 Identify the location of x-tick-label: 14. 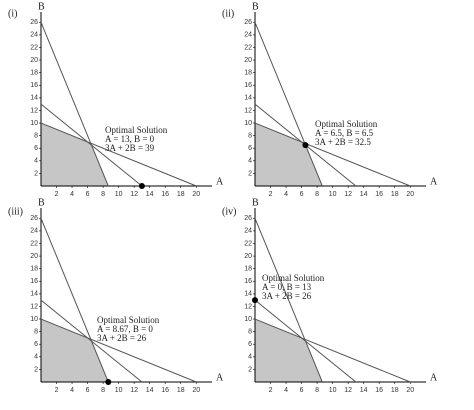
(364, 194).